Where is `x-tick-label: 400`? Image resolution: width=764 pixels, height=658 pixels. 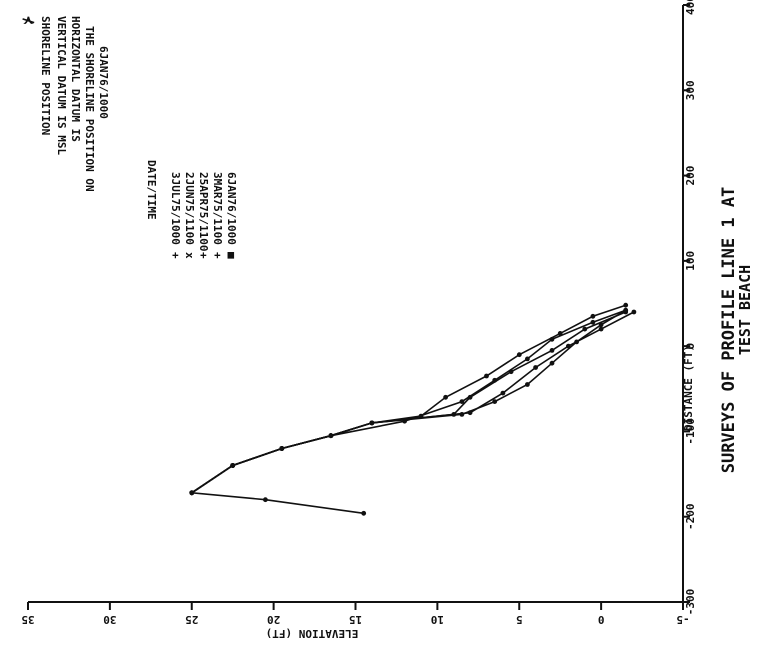
x-tick-label: 400 is located at coordinates (690, 7).